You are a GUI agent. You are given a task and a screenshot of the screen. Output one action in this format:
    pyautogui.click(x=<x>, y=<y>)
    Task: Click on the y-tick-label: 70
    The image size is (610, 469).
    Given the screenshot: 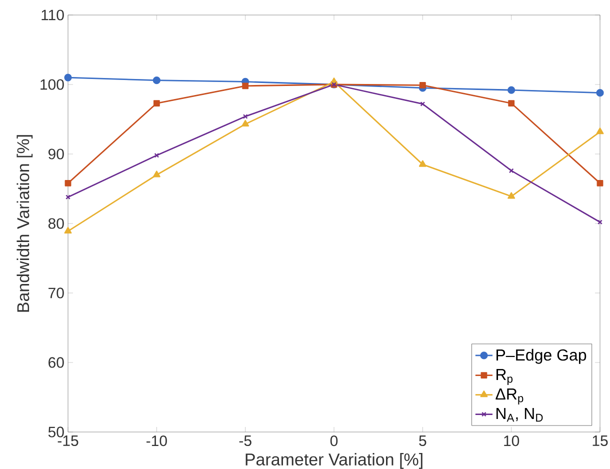 What is the action you would take?
    pyautogui.click(x=56, y=293)
    